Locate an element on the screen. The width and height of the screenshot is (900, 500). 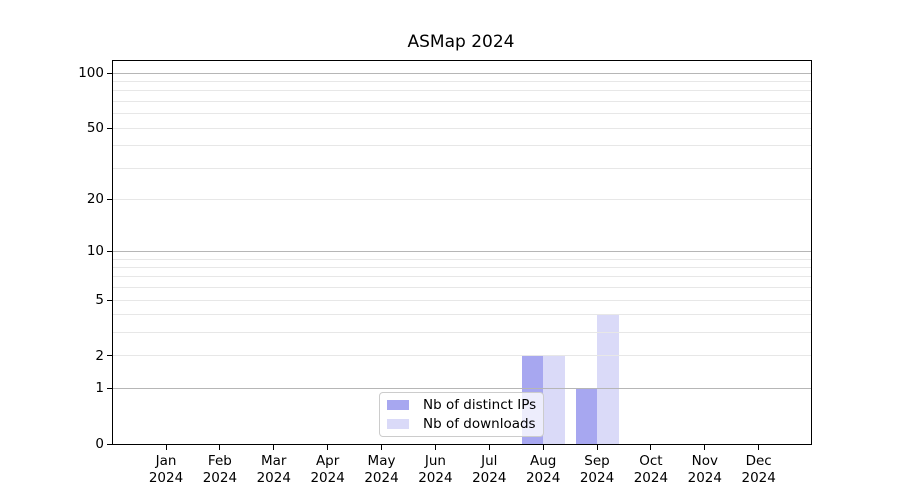
y-tick-label-50: 50 is located at coordinates (95, 128).